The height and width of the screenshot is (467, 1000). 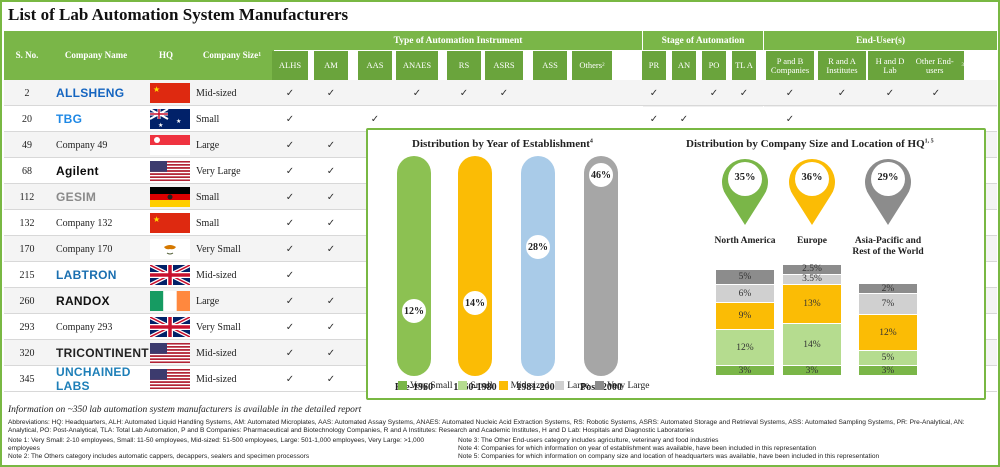 I want to click on subheader-p-and-b-companies: P and B Companies, so click(x=790, y=65).